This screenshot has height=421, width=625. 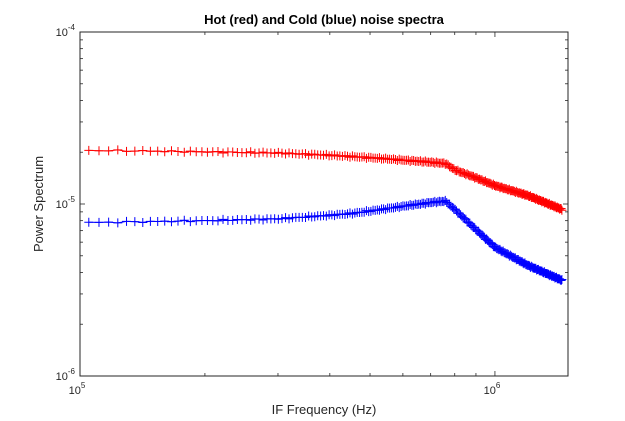 I want to click on y-tick-label: 10⁻⁶, so click(x=66, y=375).